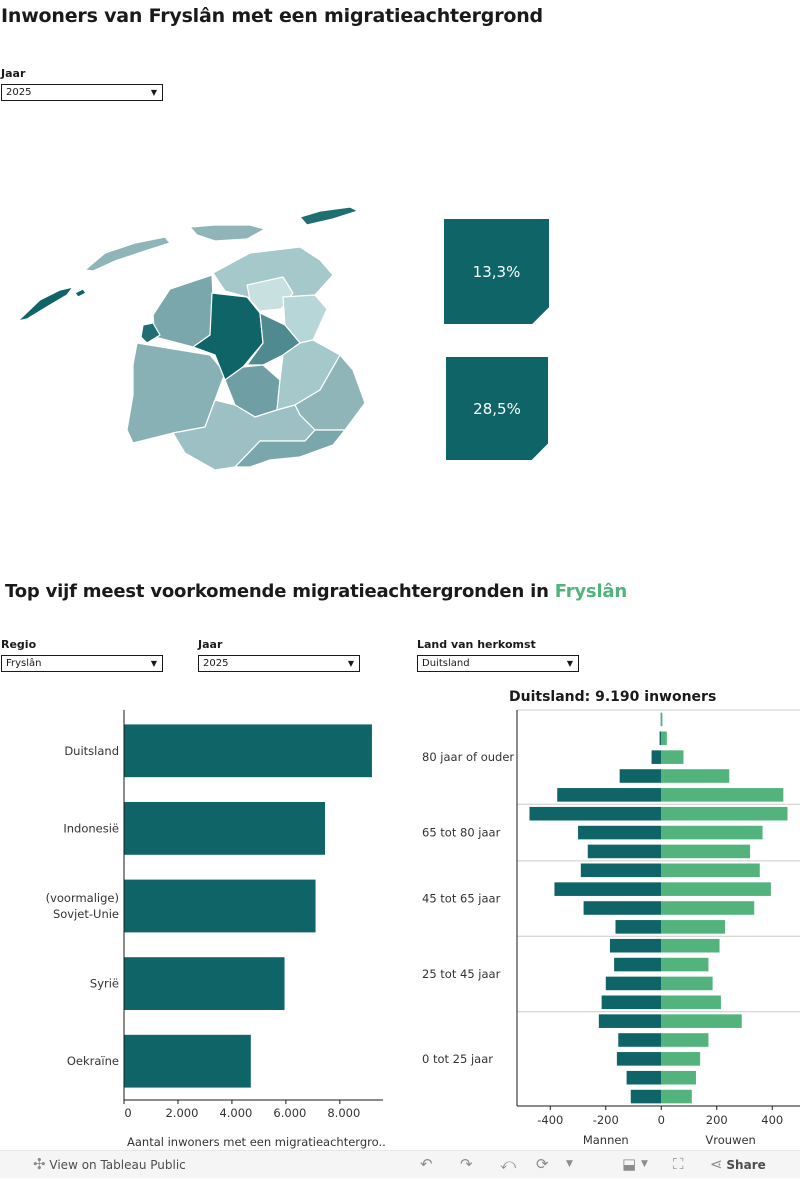  What do you see at coordinates (127, 1113) in the screenshot?
I see `x-tick-label-0: 0` at bounding box center [127, 1113].